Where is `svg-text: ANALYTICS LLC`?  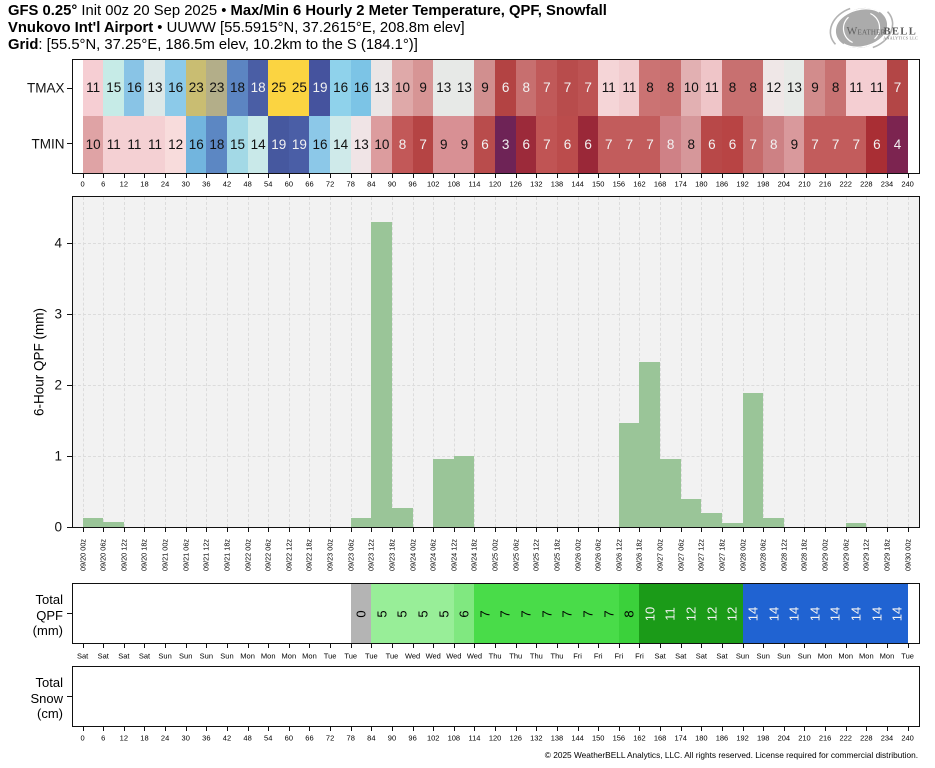 svg-text: ANALYTICS LLC is located at coordinates (900, 38).